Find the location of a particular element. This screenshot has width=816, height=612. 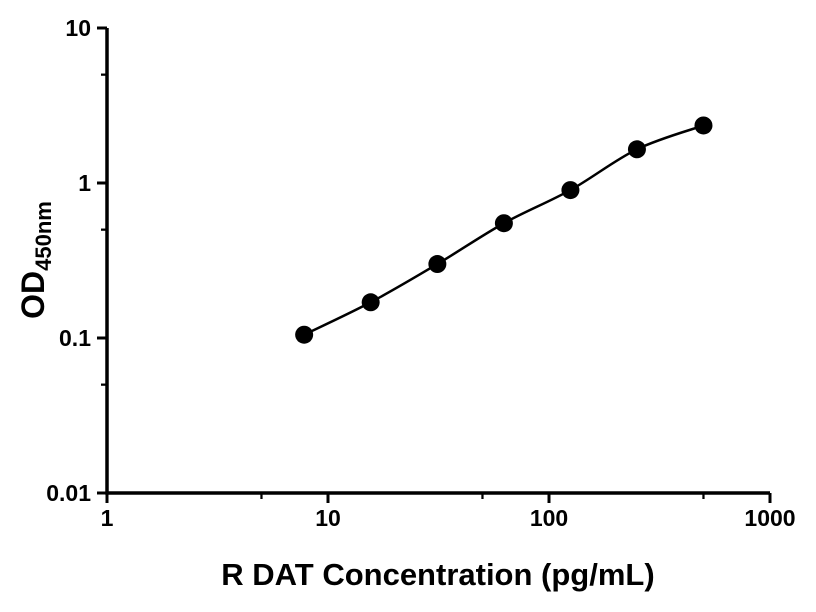

y-tick-label: 1 is located at coordinates (84, 183).